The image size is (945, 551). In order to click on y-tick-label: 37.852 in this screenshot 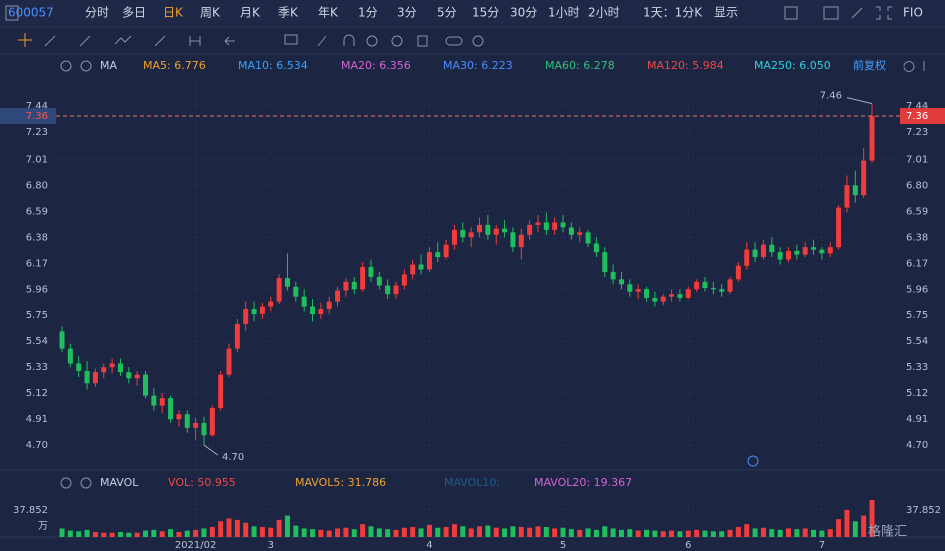, I will do `click(30, 510)`.